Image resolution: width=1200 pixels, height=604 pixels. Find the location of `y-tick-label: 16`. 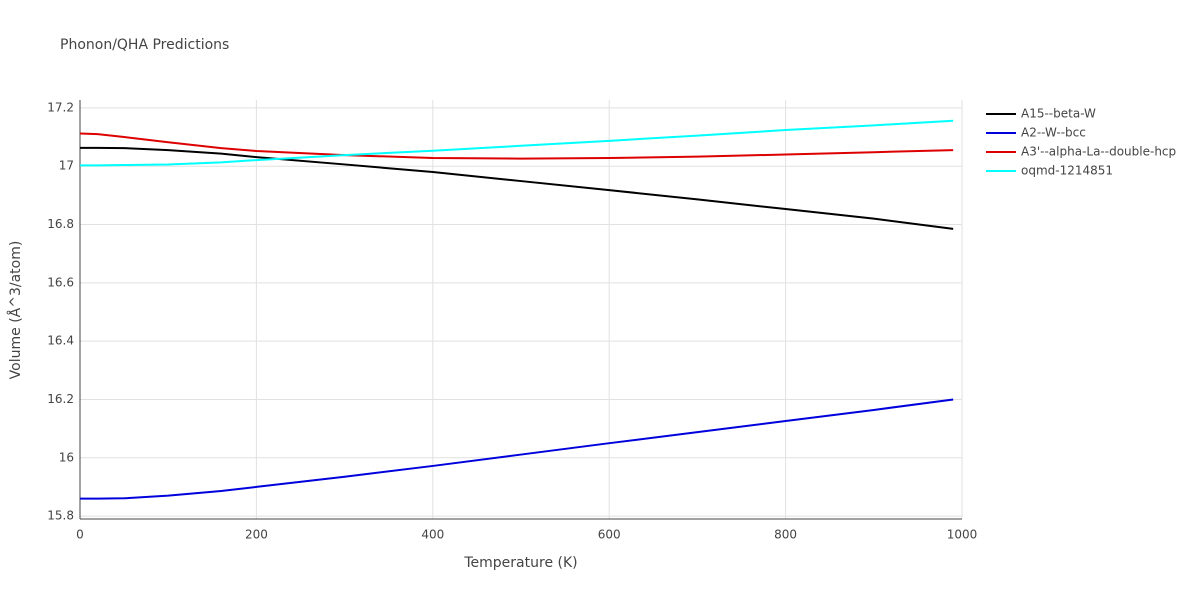

y-tick-label: 16 is located at coordinates (66, 457).